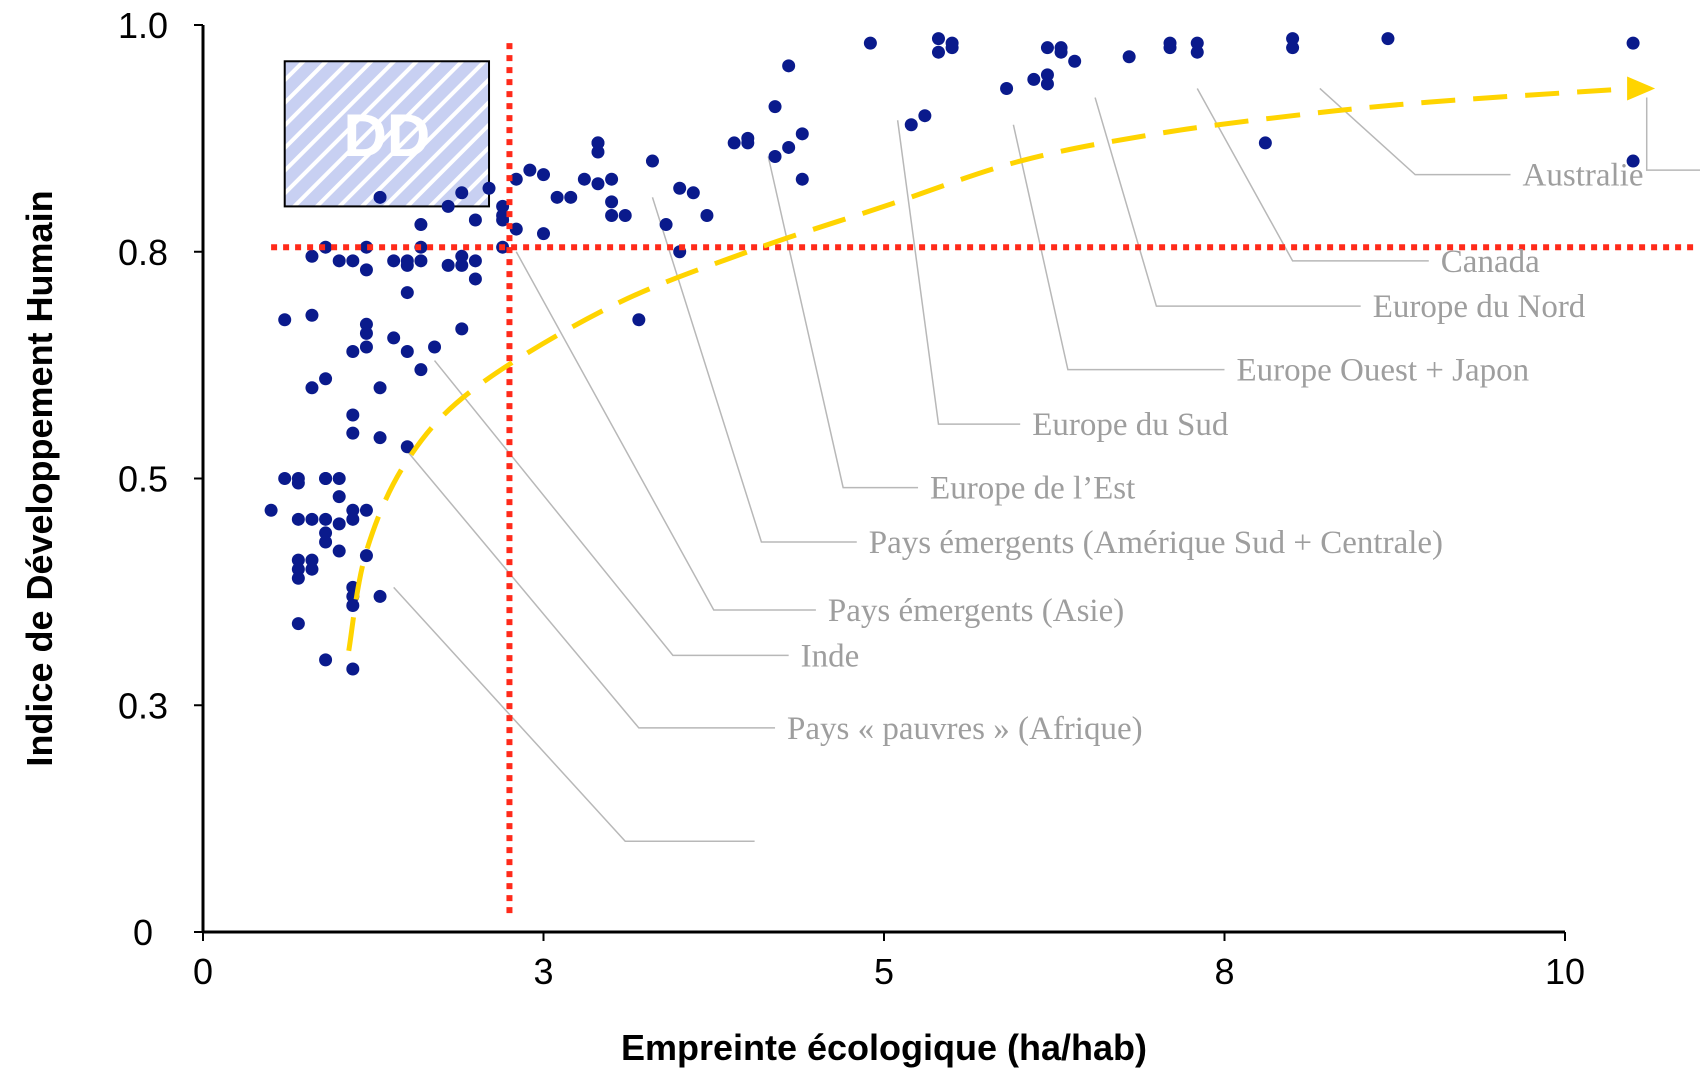 This screenshot has height=1088, width=1700. Describe the element at coordinates (143, 705) in the screenshot. I see `y-tick-label: 0.3` at that location.